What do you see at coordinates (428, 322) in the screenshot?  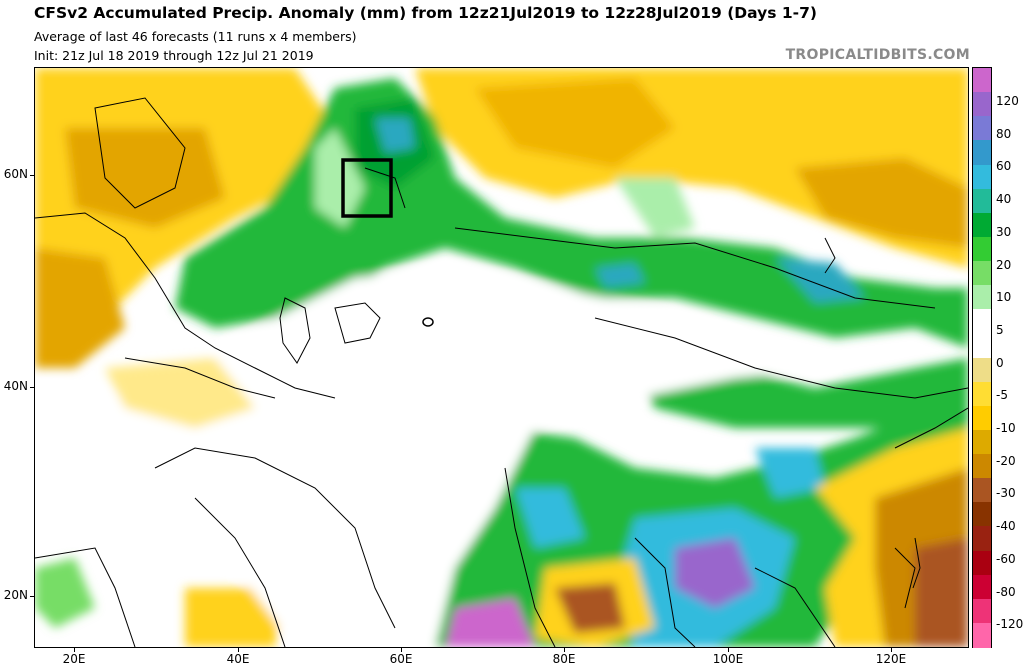 I see `lake-outline` at bounding box center [428, 322].